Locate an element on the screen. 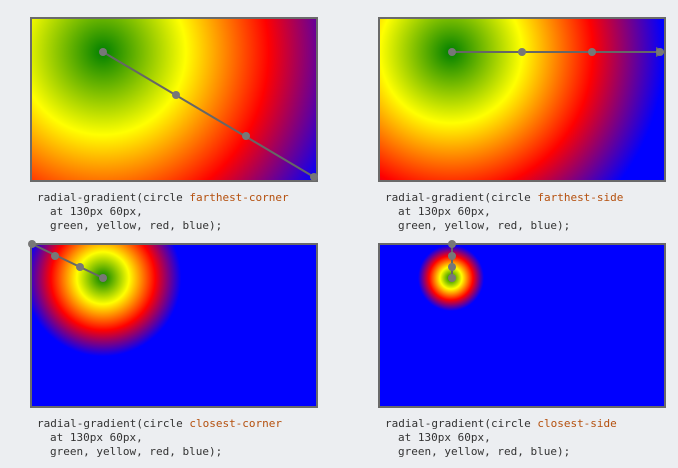 Image resolution: width=678 pixels, height=468 pixels. code-keyword: farthest-corner is located at coordinates (239, 197).